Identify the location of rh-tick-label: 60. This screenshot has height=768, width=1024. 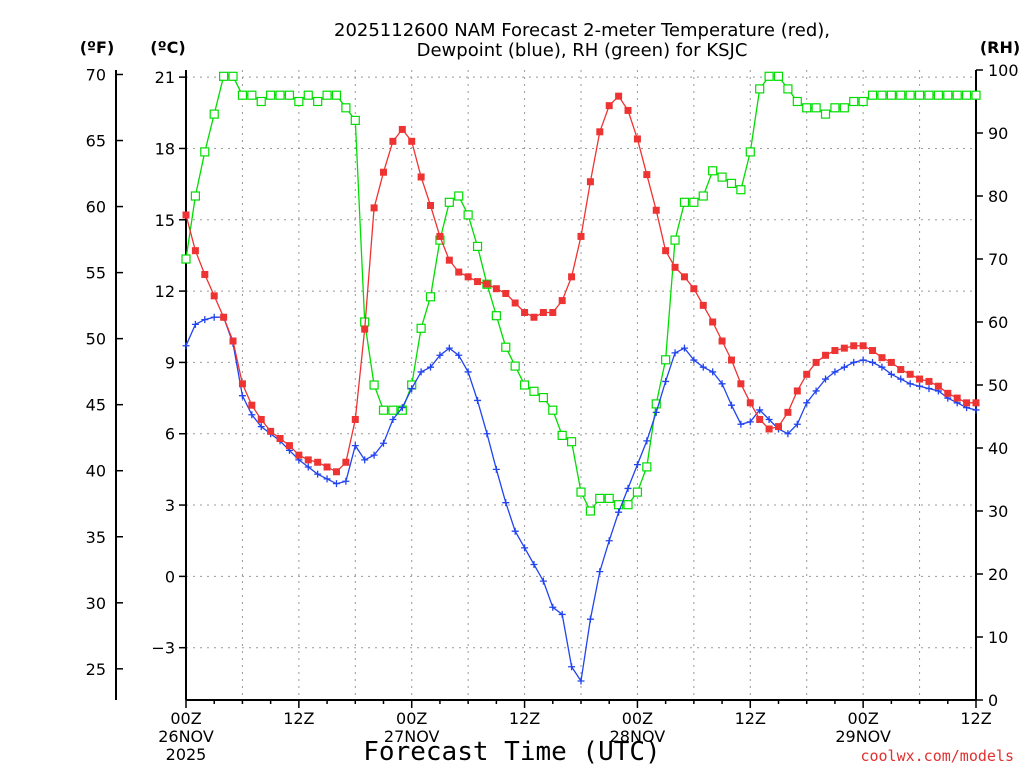
(998, 322).